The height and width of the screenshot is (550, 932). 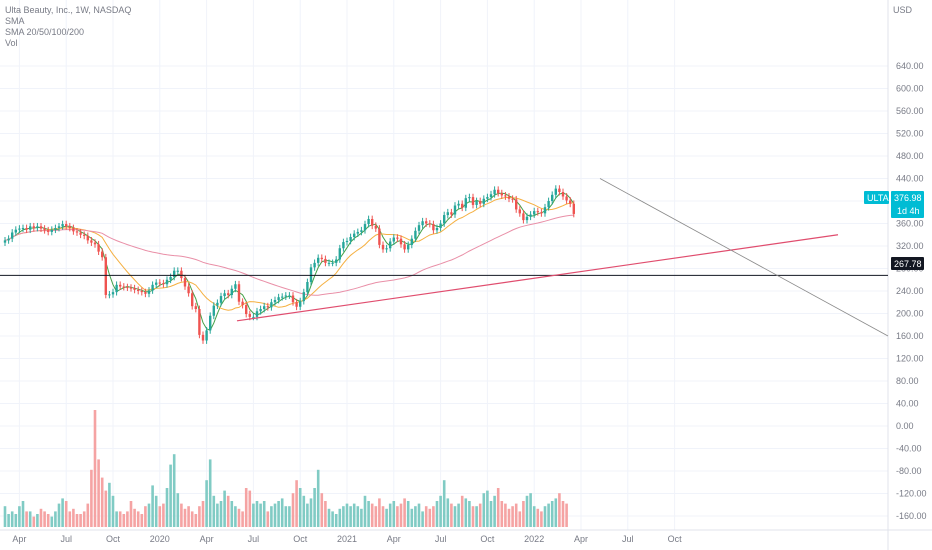 I want to click on level-tag: 267.78, so click(x=907, y=263).